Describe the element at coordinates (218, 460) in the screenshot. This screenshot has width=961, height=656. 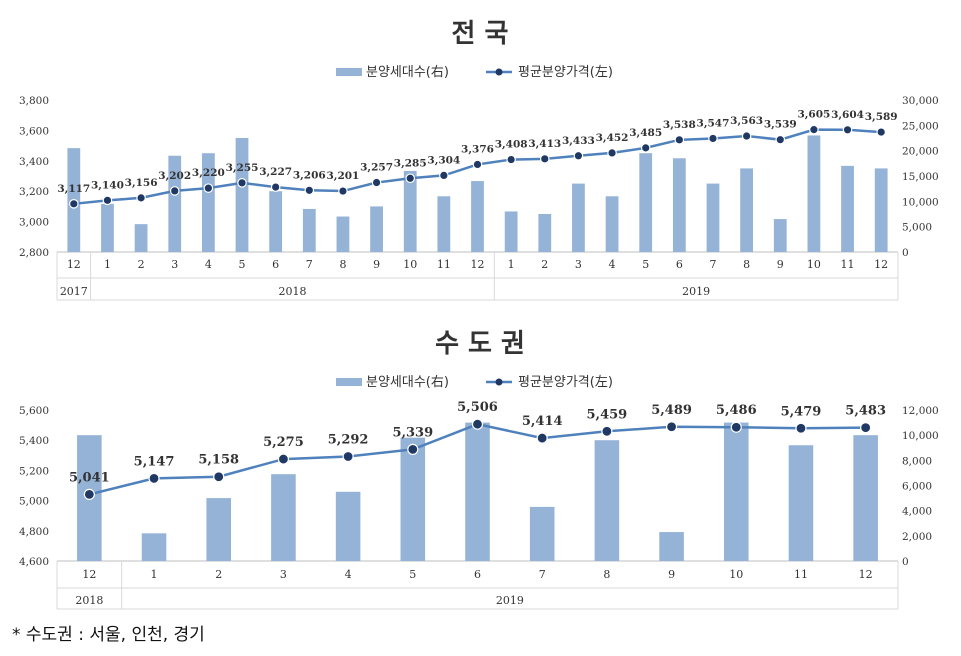
I see `chart2-price-data-label: 5,158` at that location.